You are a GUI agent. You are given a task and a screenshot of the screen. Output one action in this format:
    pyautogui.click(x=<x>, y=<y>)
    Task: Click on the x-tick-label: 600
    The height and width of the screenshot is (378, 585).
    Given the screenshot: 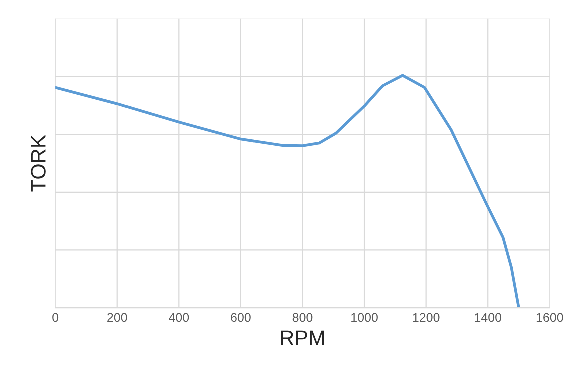 What is the action you would take?
    pyautogui.click(x=241, y=317)
    